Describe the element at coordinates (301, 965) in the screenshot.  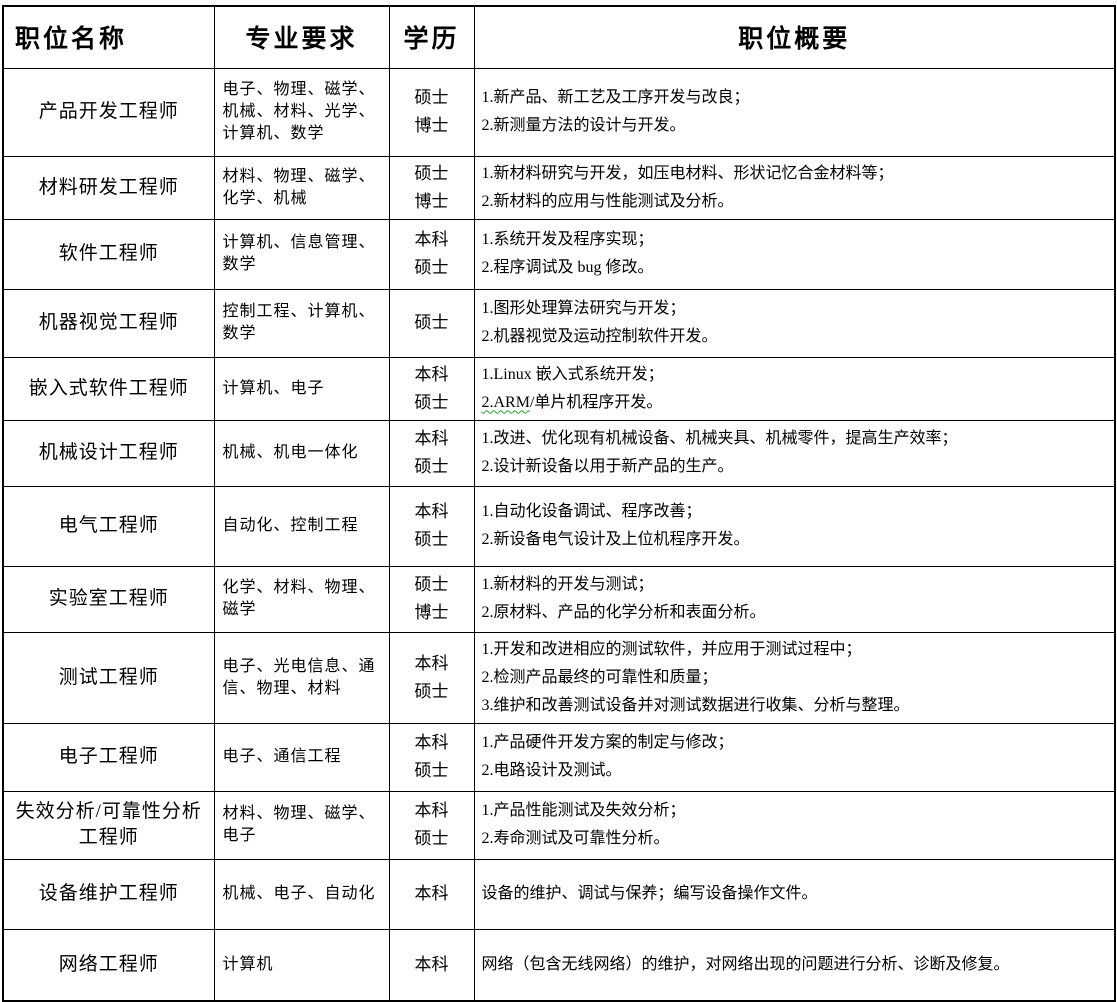
I see `majors-cell: 计算机` at that location.